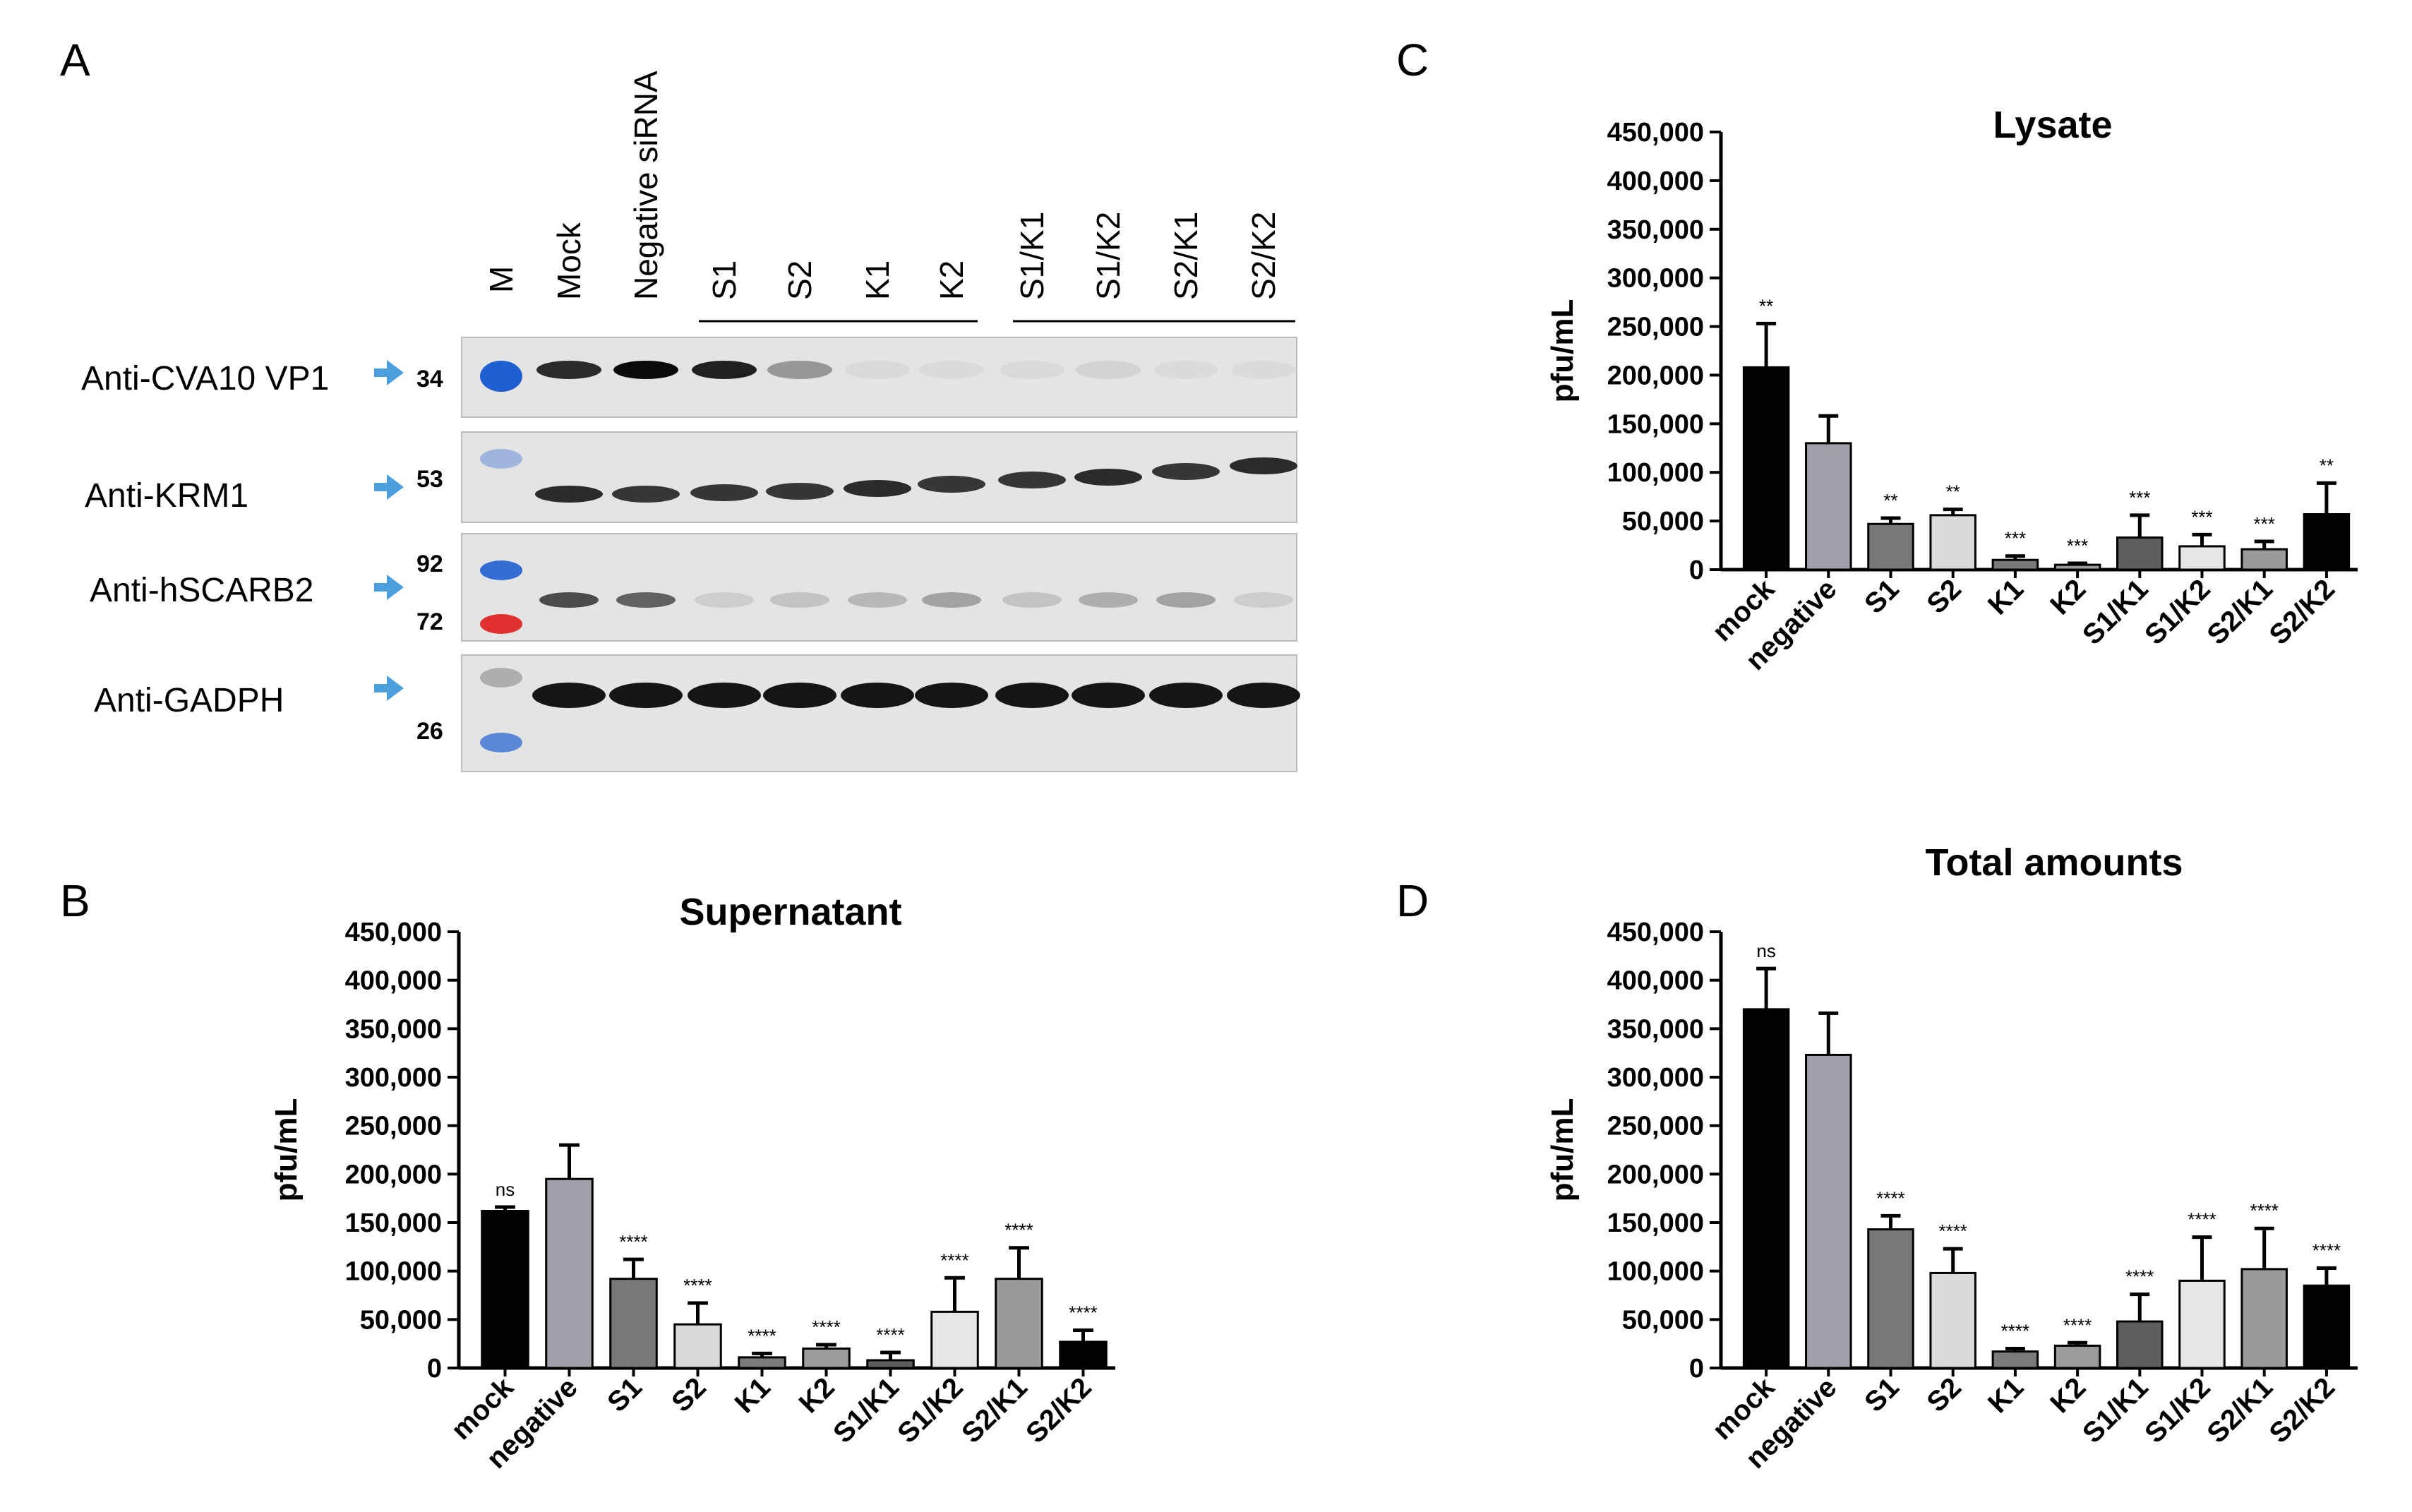 The image size is (2412, 1512). What do you see at coordinates (394, 1078) in the screenshot?
I see `y-tick-label: 300,000` at bounding box center [394, 1078].